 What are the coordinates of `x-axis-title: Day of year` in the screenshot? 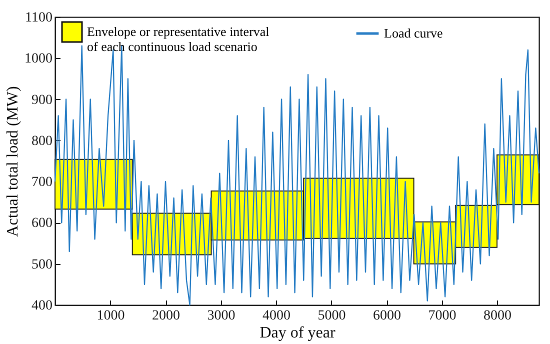 It's located at (298, 333).